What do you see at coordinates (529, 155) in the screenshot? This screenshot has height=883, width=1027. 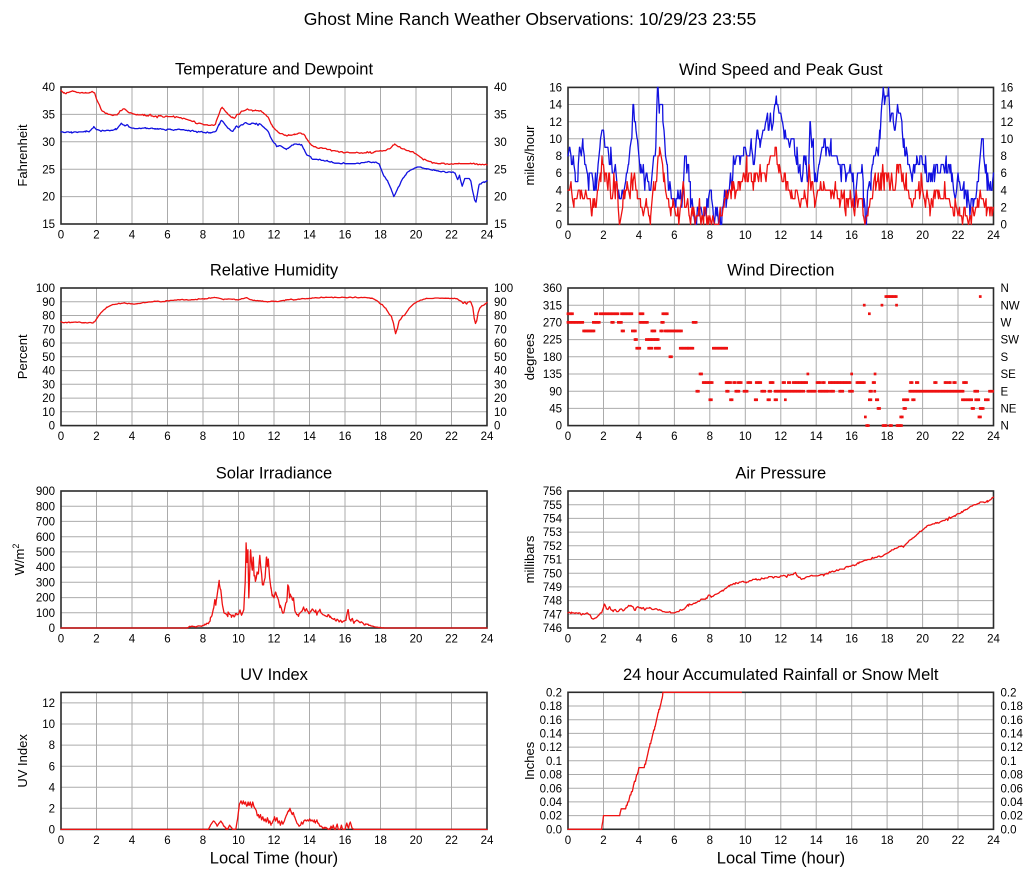 I see `svg-text: miles/hour` at bounding box center [529, 155].